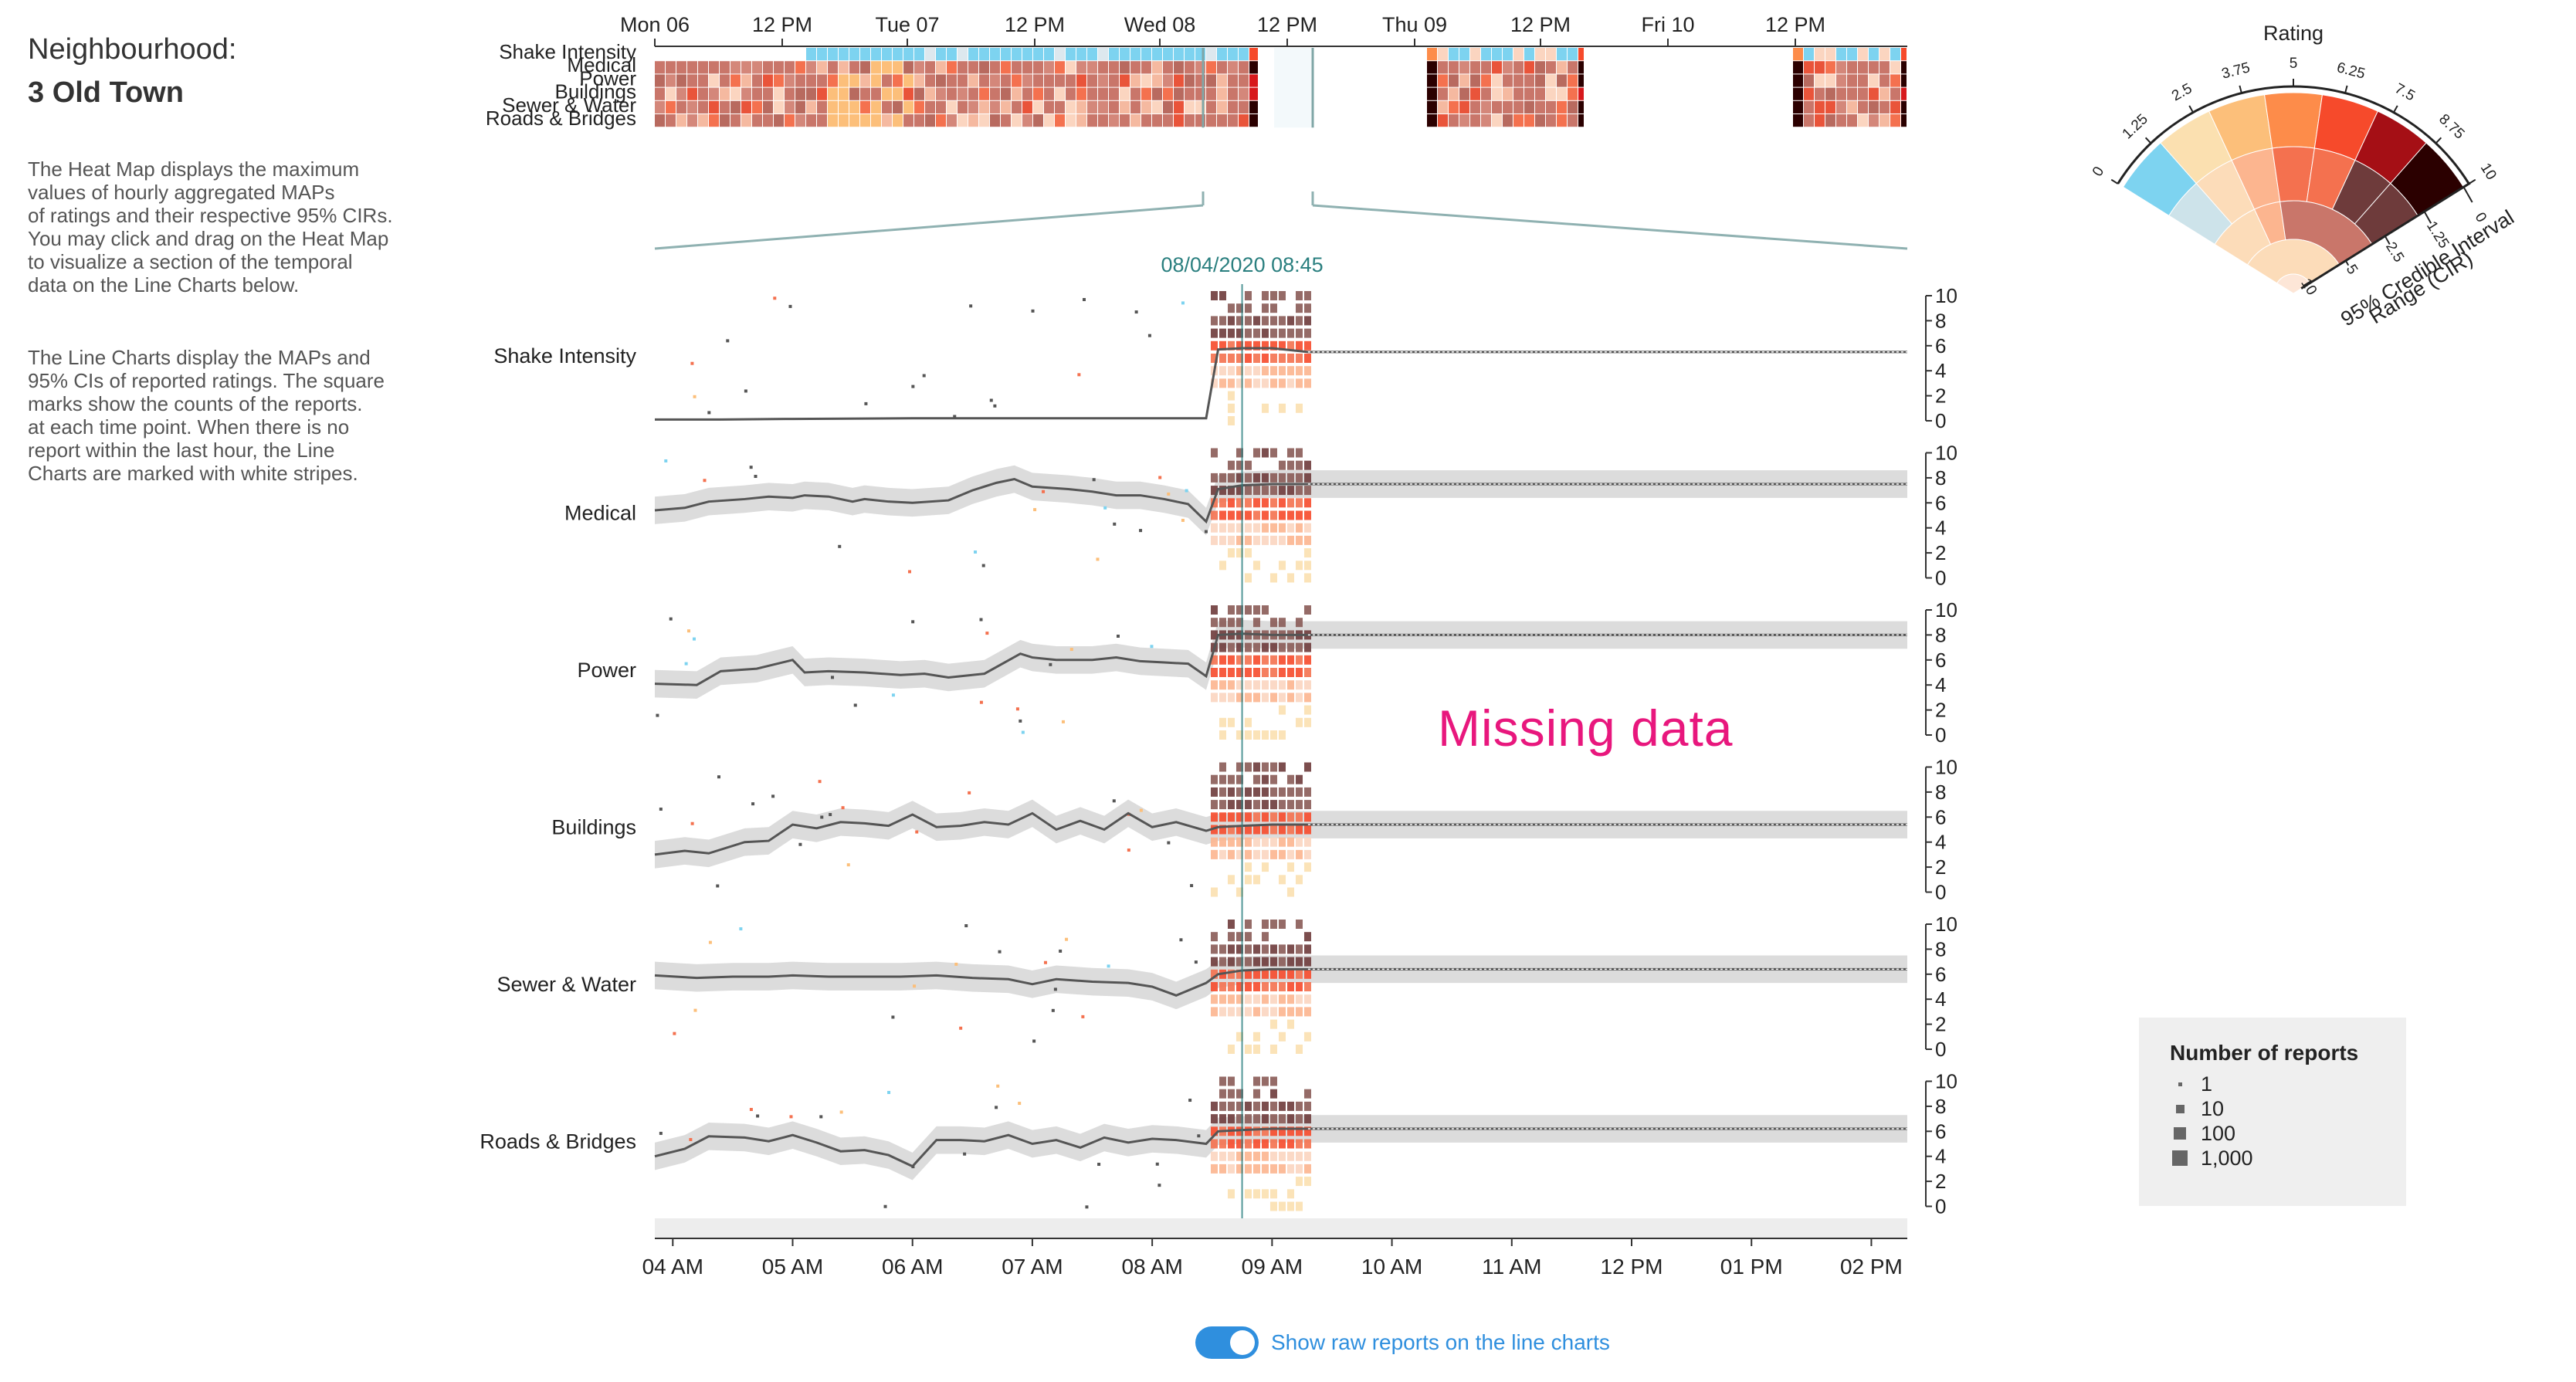 The image size is (2576, 1382). I want to click on raw-reports-toggle-label: Show raw reports on the line charts, so click(1440, 1342).